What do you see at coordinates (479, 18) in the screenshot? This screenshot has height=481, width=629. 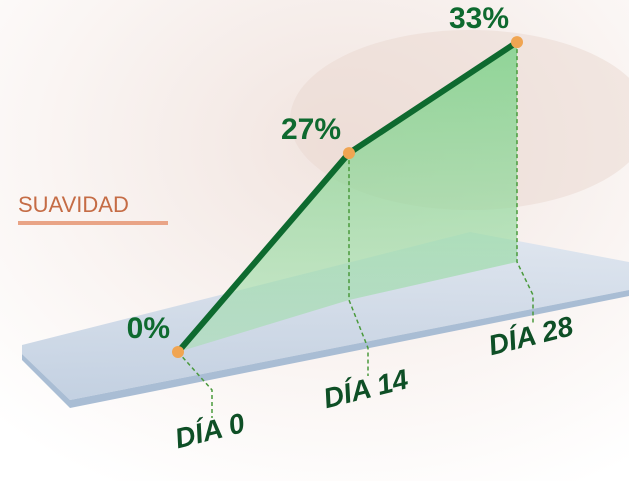 I see `value-label: 33%` at bounding box center [479, 18].